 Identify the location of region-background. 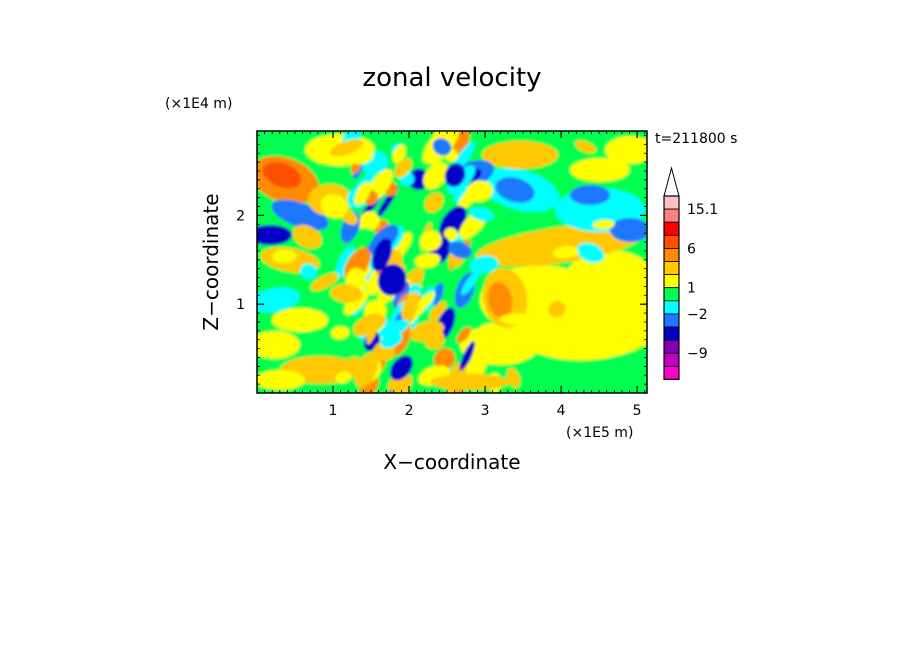
(580, 387).